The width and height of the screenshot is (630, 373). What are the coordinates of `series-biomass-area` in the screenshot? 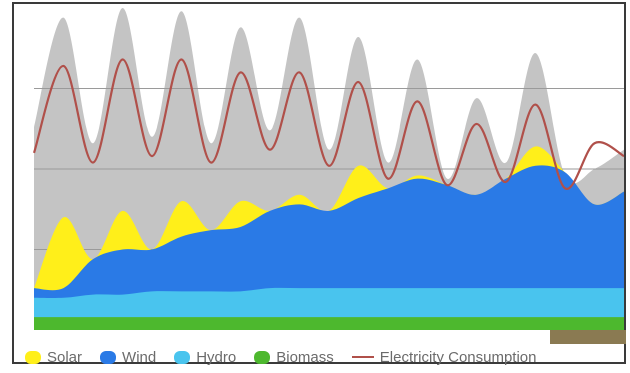 It's located at (329, 323).